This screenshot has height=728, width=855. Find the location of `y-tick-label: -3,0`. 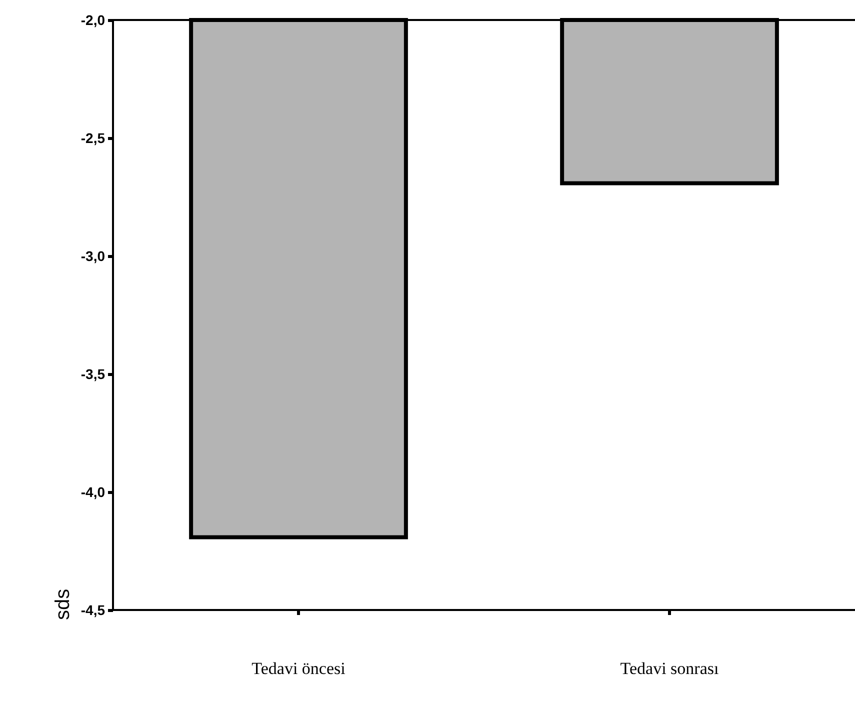

y-tick-label: -3,0 is located at coordinates (93, 256).